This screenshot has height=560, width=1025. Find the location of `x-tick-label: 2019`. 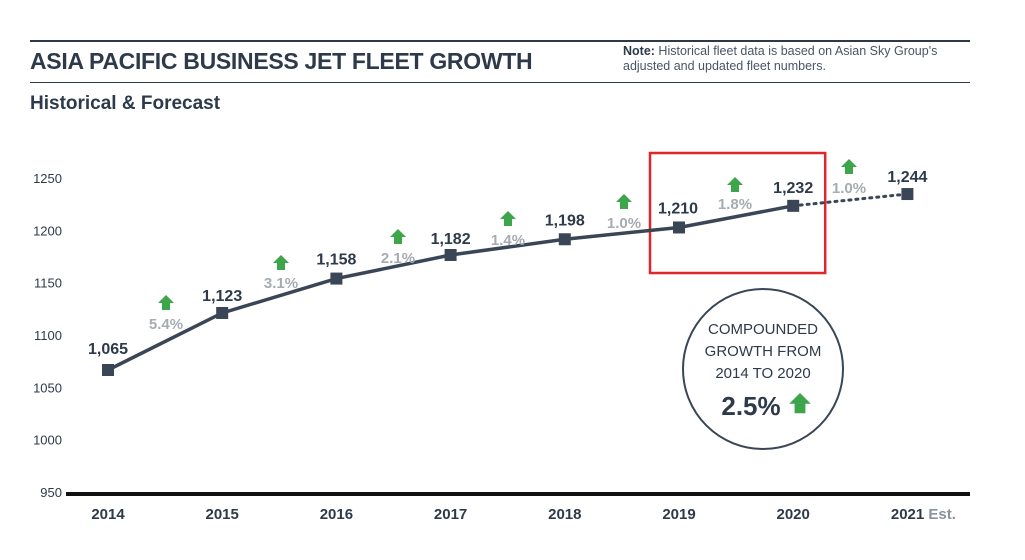

x-tick-label: 2019 is located at coordinates (678, 514).